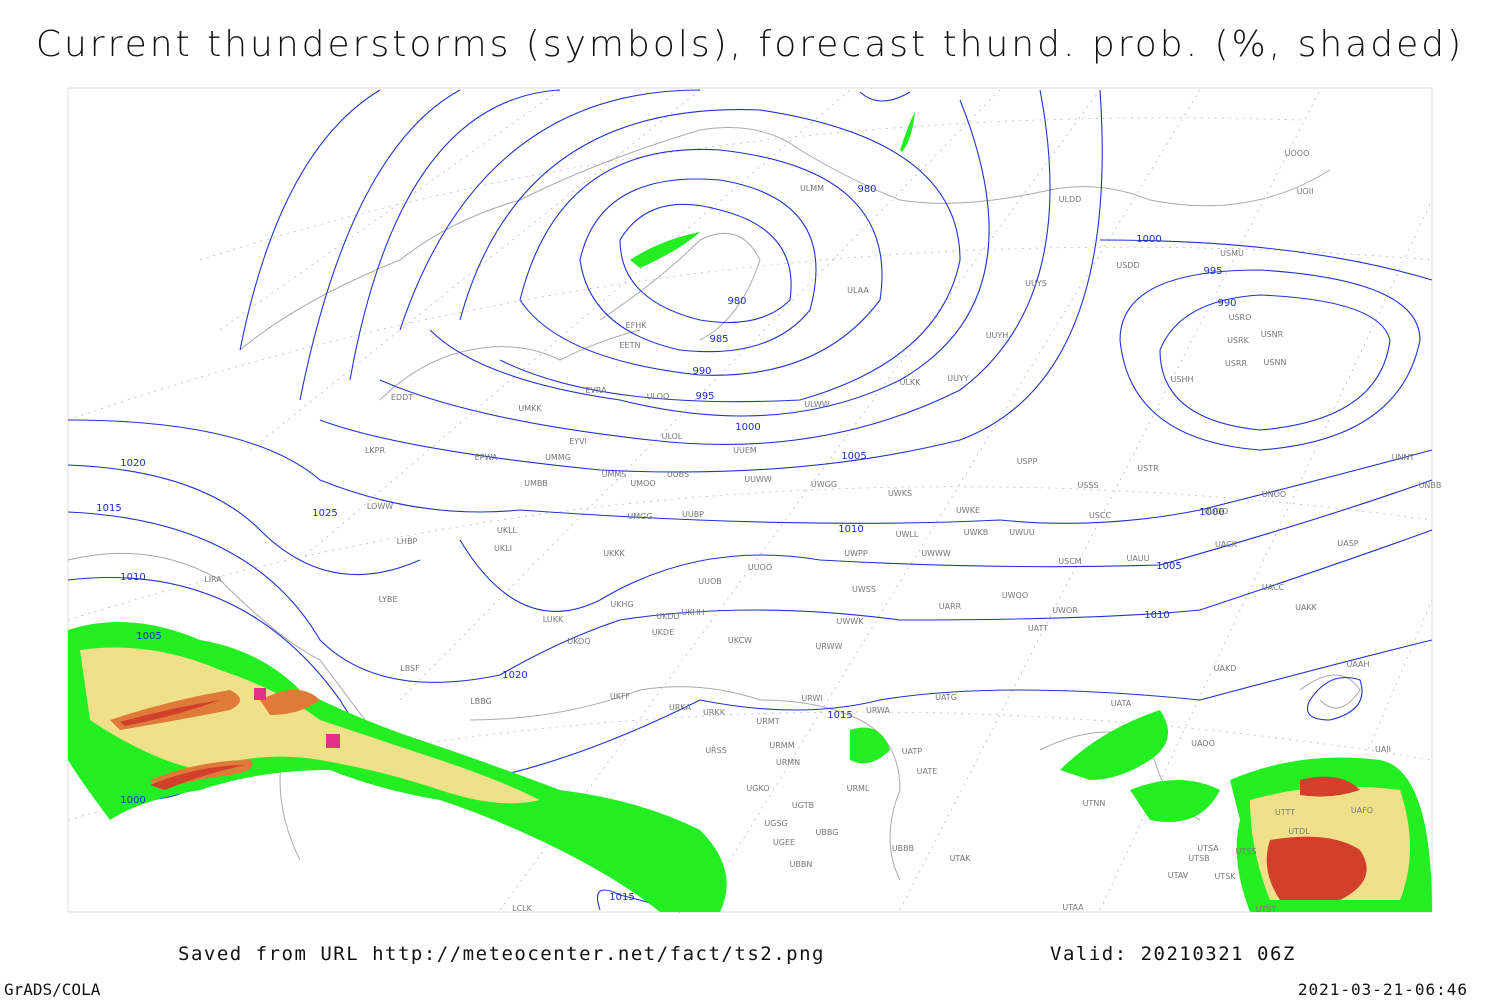 This screenshot has width=1500, height=1000. Describe the element at coordinates (1225, 668) in the screenshot. I see `station-label: UAKD` at that location.